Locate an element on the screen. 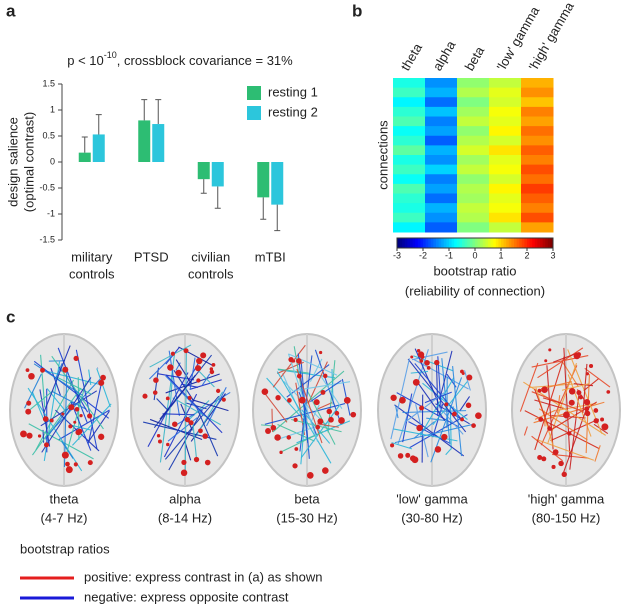  y-tick-label: -0.5 is located at coordinates (47, 187).